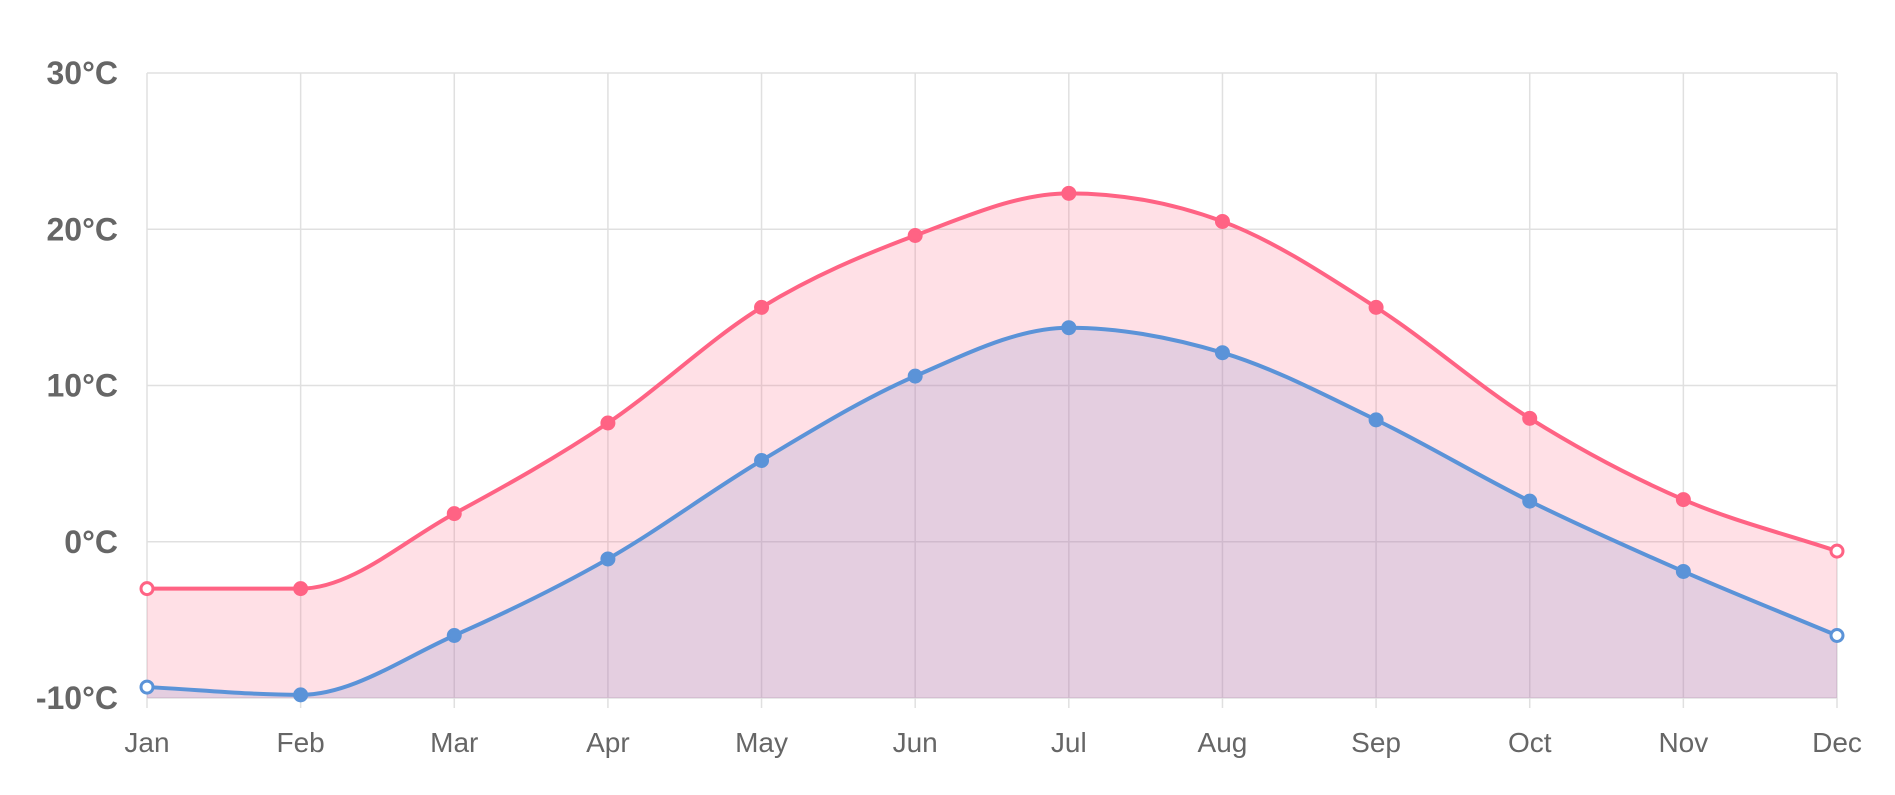 The width and height of the screenshot is (1895, 795). What do you see at coordinates (1837, 635) in the screenshot?
I see `point-low-dec` at bounding box center [1837, 635].